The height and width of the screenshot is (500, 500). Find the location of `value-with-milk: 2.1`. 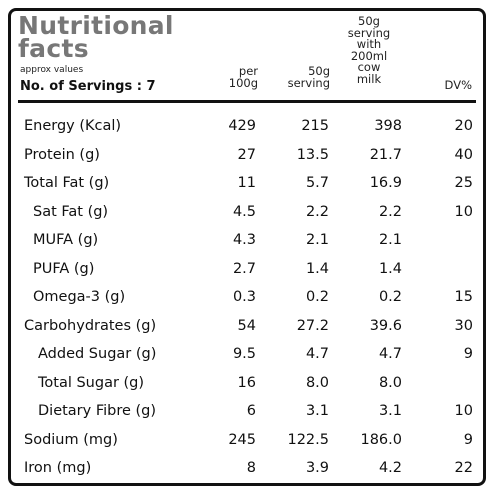

value-with-milk: 2.1 is located at coordinates (390, 240).